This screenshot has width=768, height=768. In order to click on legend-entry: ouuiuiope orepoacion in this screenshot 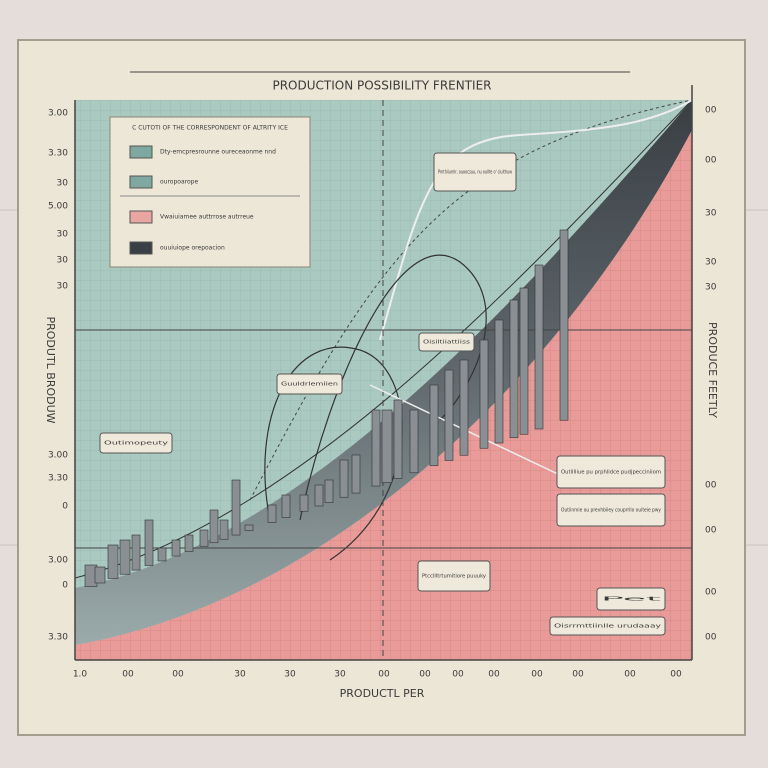, I will do `click(192, 248)`.